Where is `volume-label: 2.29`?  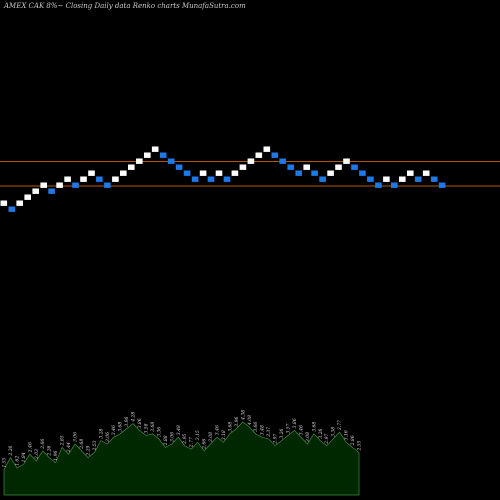 volume-label: 2.29 is located at coordinates (88, 450).